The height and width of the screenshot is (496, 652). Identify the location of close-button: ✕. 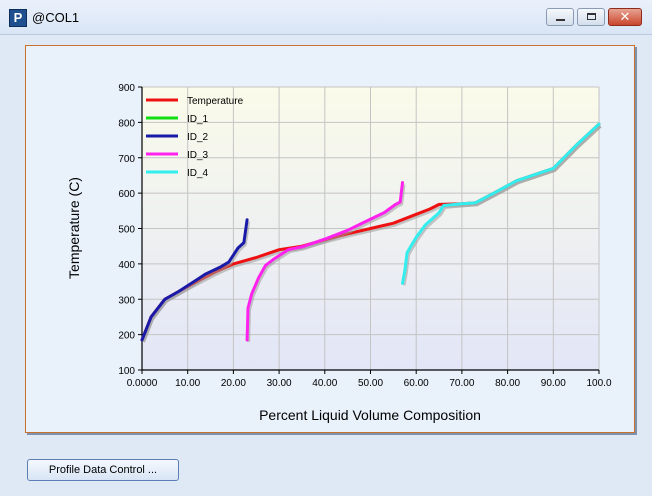
(625, 17).